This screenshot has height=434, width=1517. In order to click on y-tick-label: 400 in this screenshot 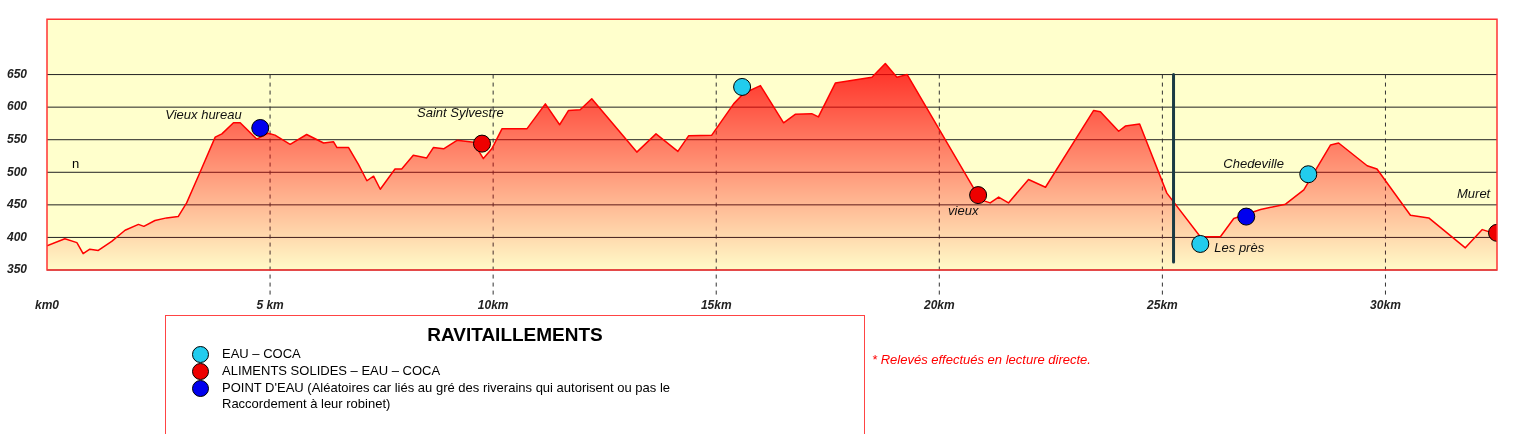, I will do `click(16, 236)`.